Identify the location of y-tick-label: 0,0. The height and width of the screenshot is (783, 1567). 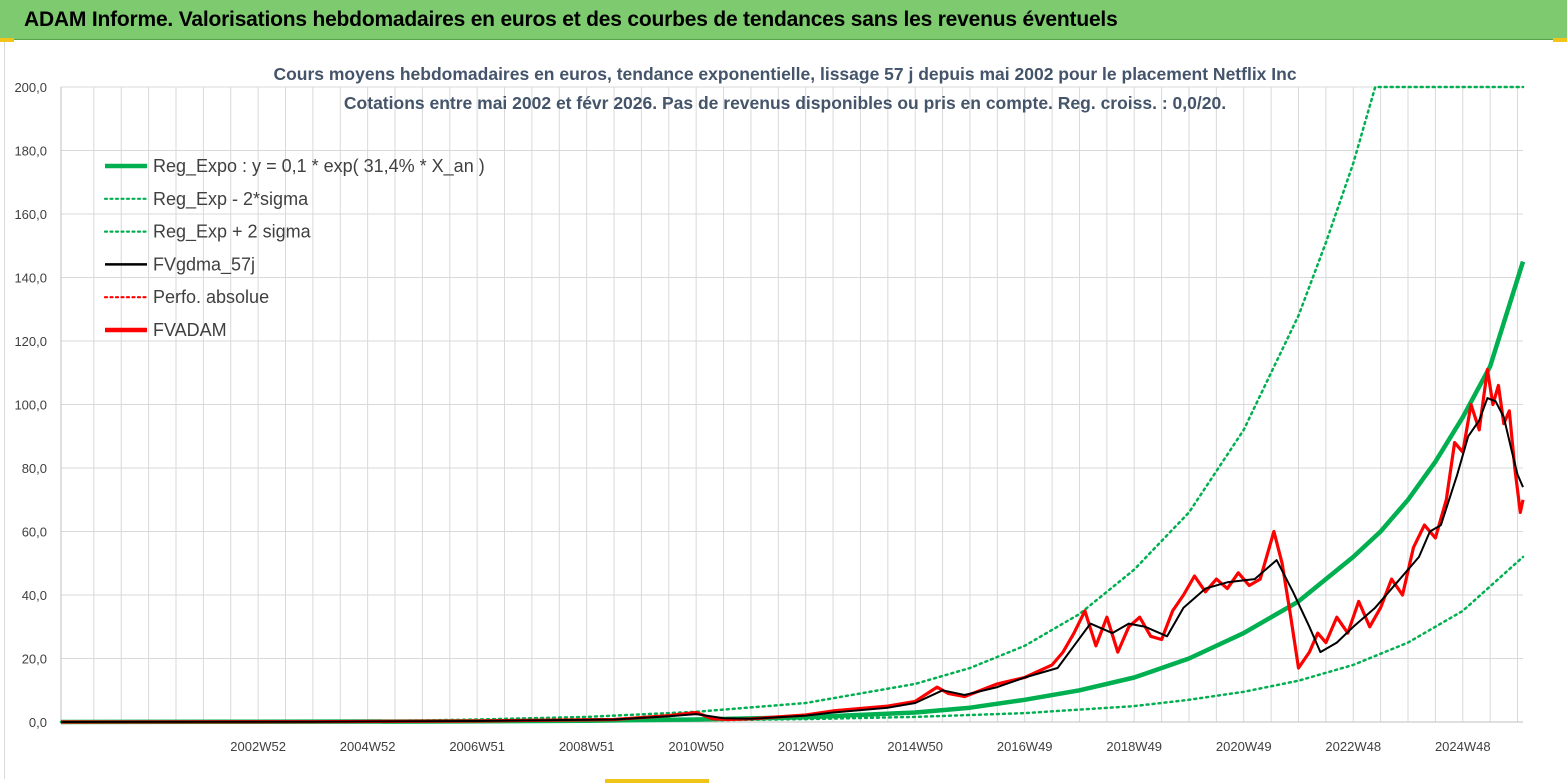
(38, 722).